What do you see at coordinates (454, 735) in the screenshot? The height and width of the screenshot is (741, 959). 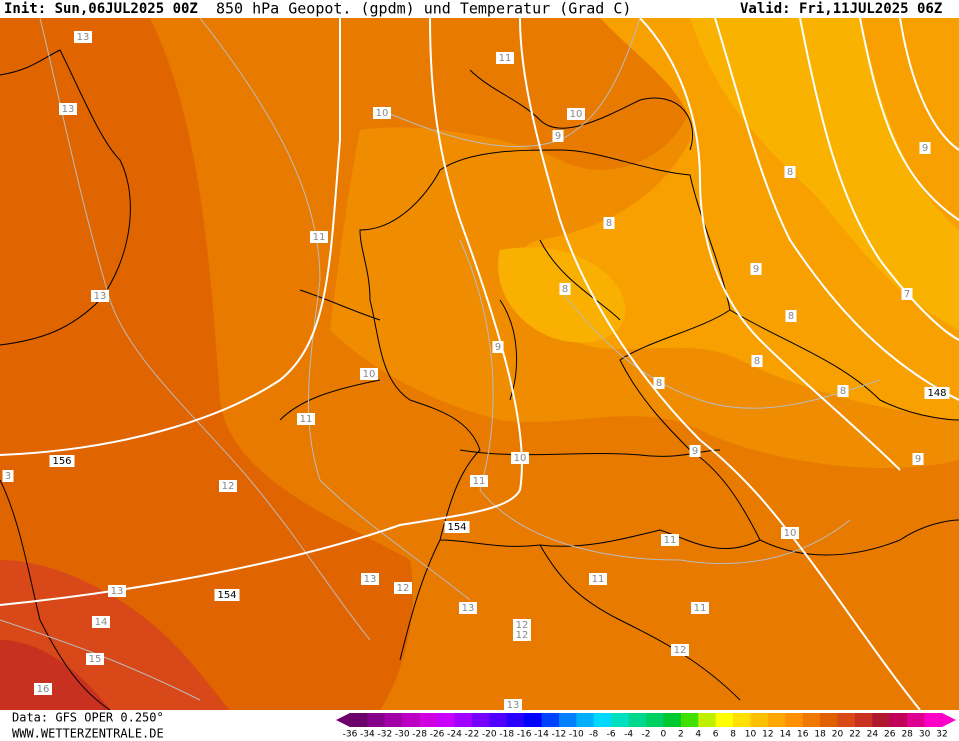 I see `colorbar-label: -24` at bounding box center [454, 735].